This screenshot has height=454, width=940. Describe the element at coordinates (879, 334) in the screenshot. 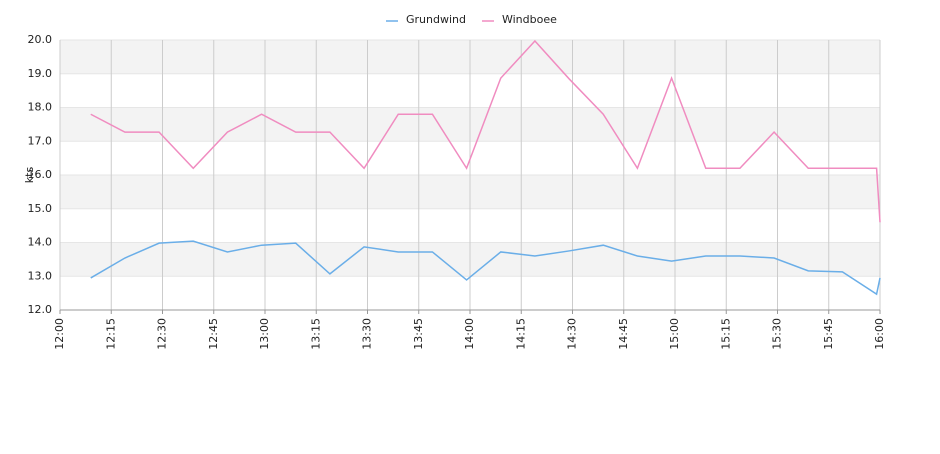

I see `x-tick-label: 16:00` at that location.